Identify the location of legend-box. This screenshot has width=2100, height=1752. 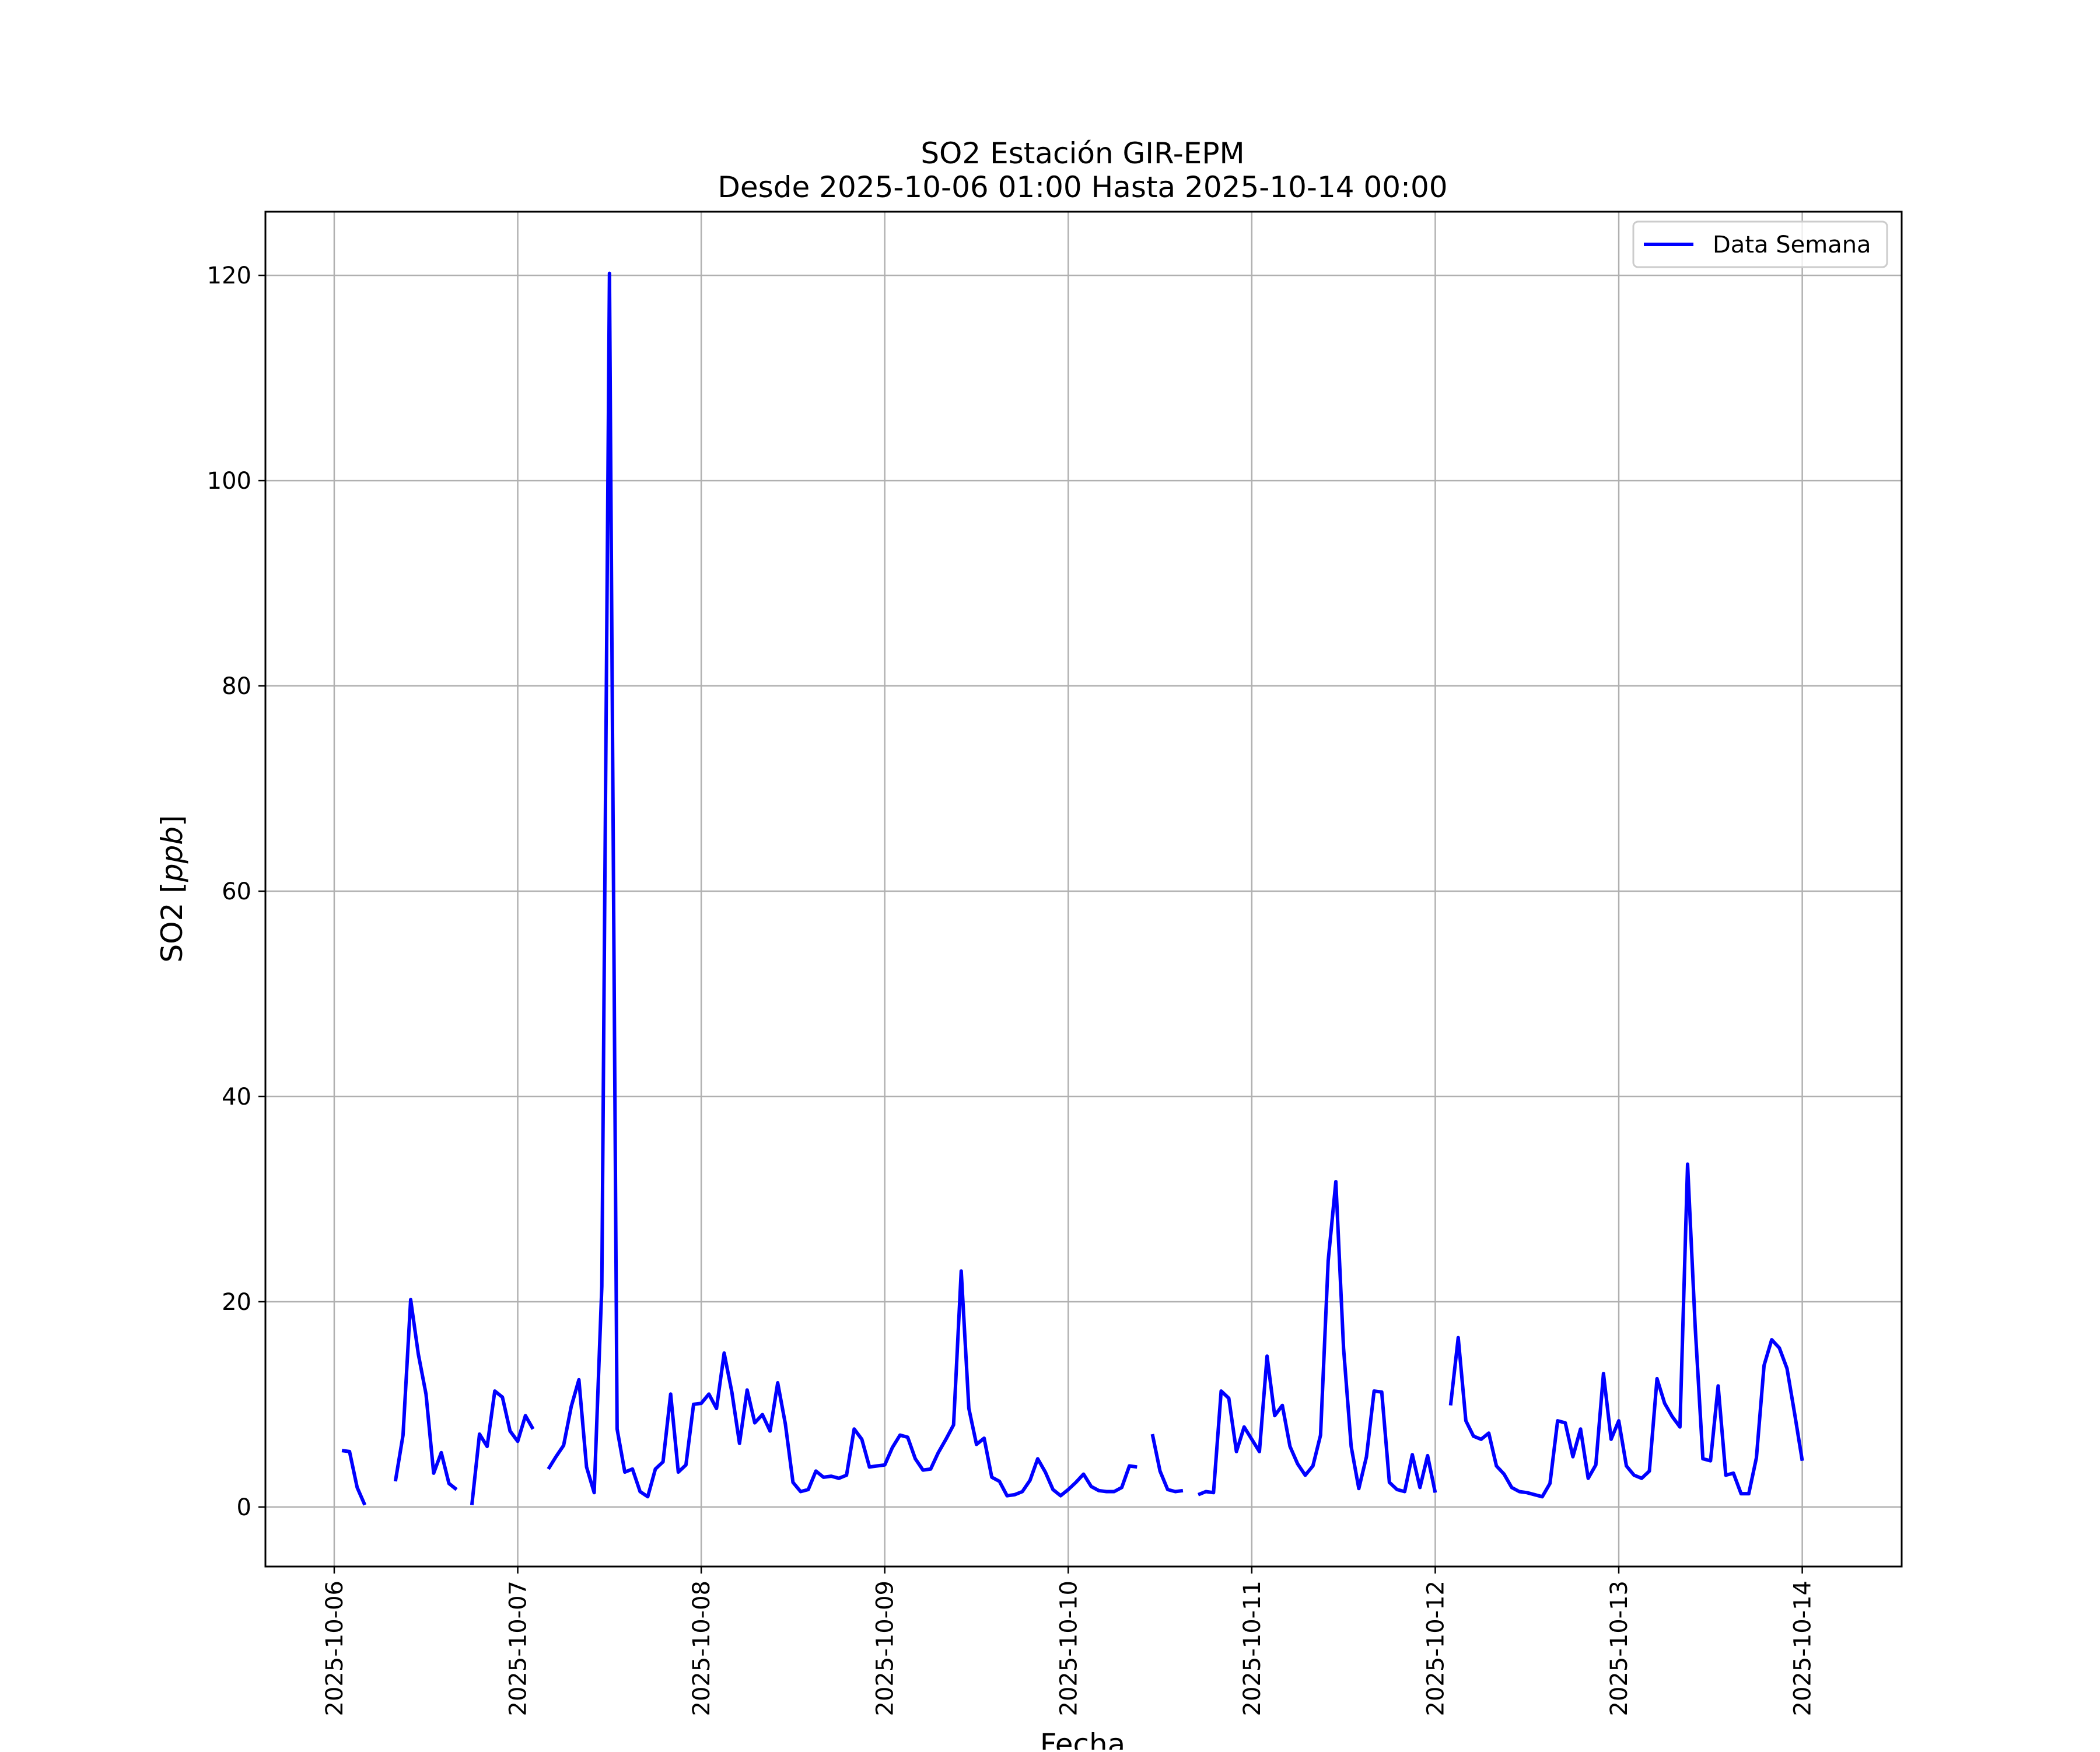
(1760, 244).